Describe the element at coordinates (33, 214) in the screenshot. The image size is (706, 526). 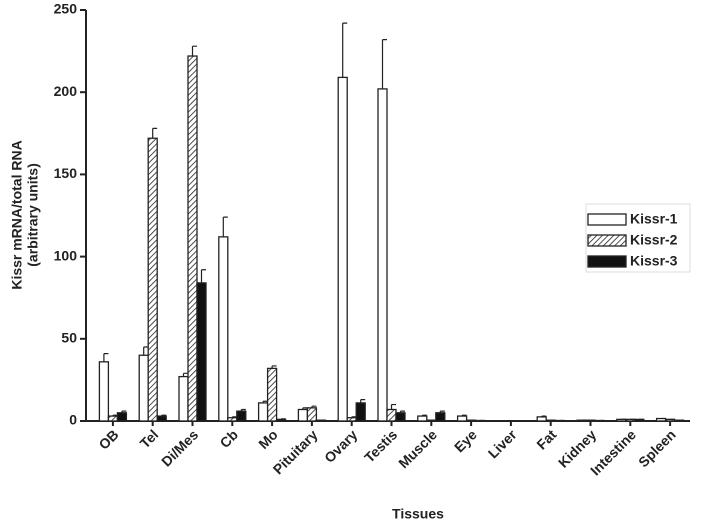
I see `y-axis-title: (arbitrary units)` at that location.